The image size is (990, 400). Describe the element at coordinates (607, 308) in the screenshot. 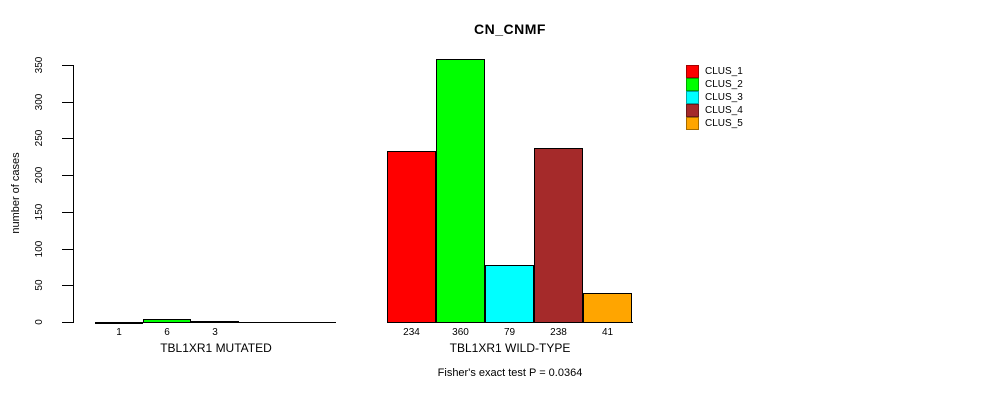

I see `bar-clus-5-group1` at that location.